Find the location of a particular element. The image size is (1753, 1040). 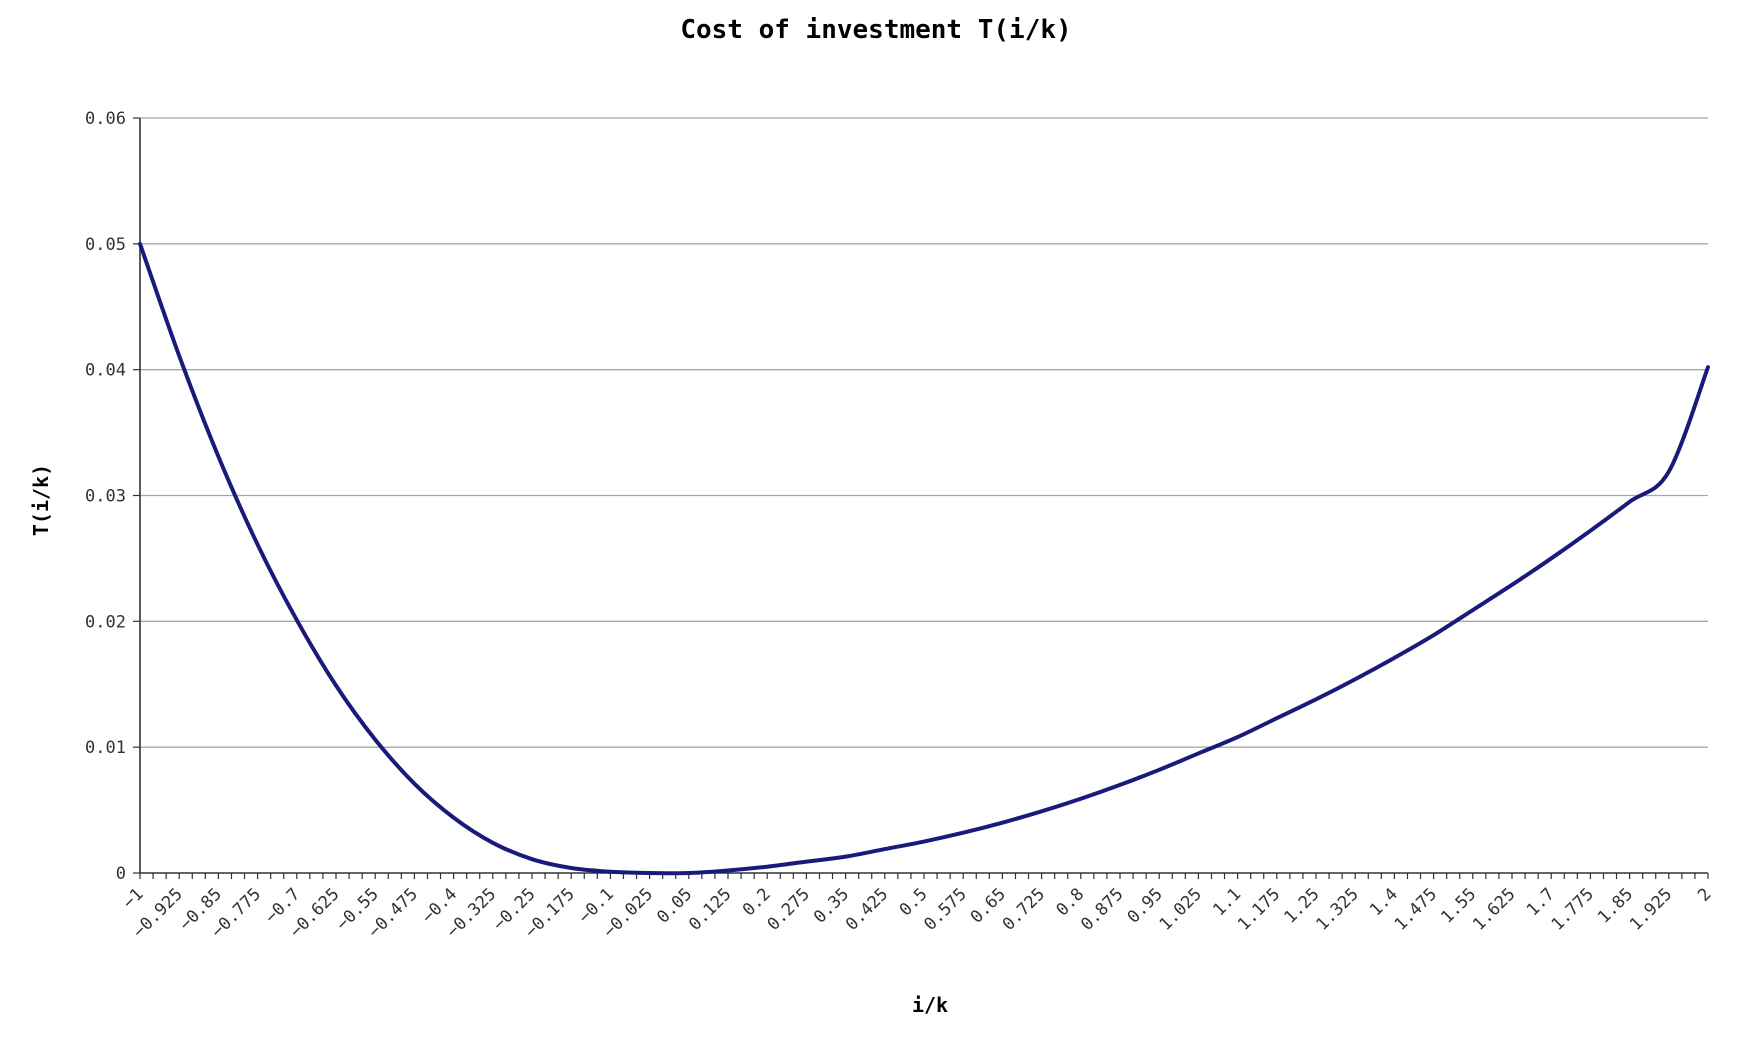

x-tick-label: 1.625 is located at coordinates (1494, 909).